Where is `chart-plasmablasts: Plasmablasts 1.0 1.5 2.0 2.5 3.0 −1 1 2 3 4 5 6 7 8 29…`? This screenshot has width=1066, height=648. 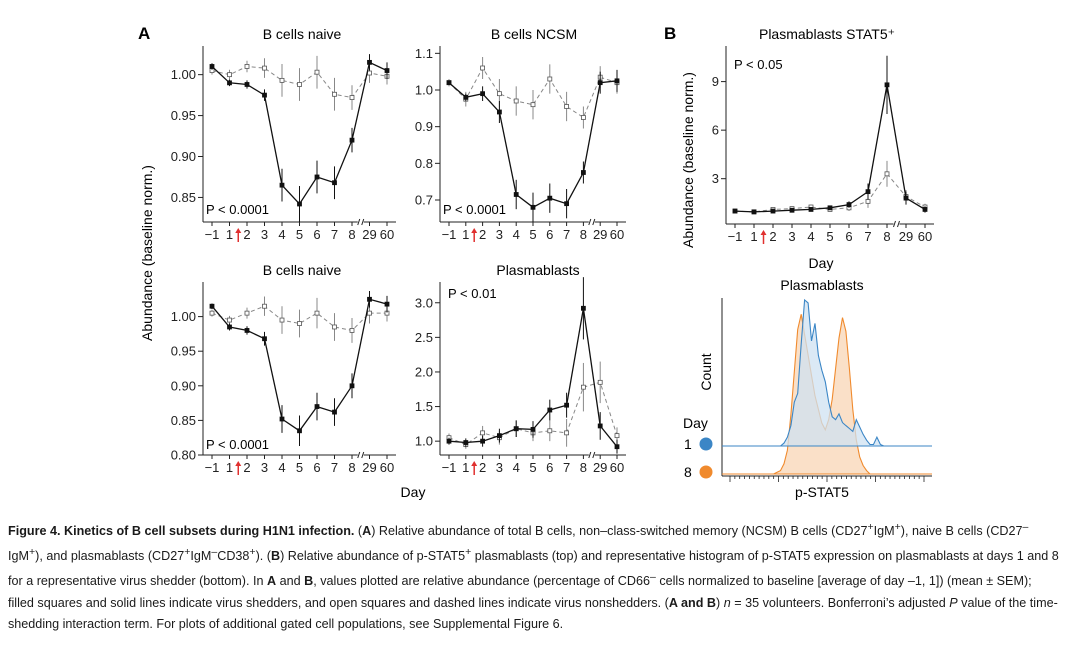
chart-plasmablasts: Plasmablasts 1.0 1.5 2.0 2.5 3.0 −1 1 2 3 4 5 6 7 8 29… is located at coordinates (520, 368).